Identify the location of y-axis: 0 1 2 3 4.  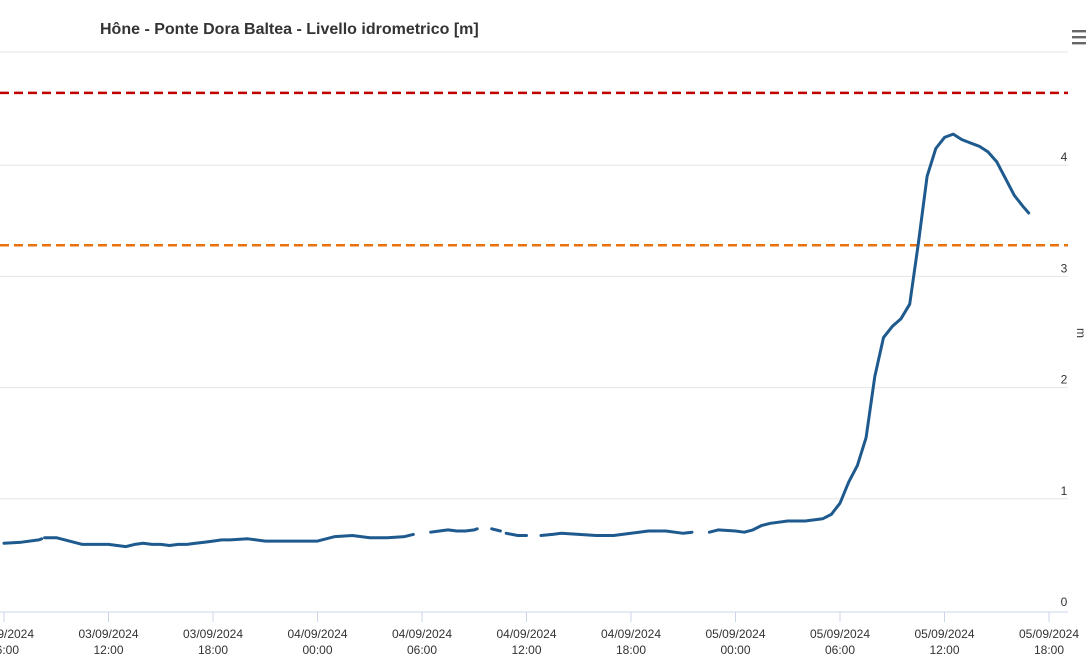
(1064, 379).